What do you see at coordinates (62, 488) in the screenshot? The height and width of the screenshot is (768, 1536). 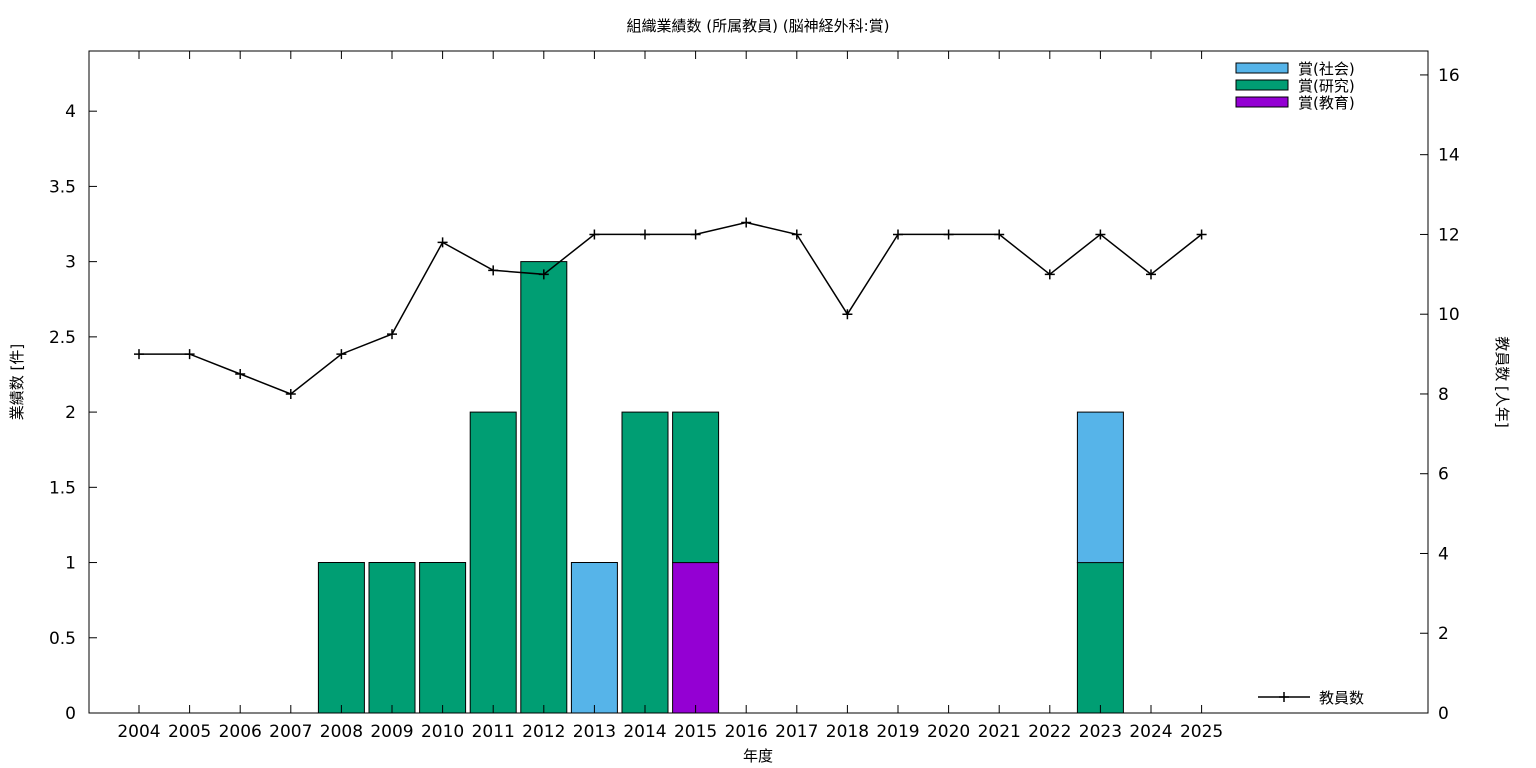 I see `y-tick-label-1.5: 1.5` at bounding box center [62, 488].